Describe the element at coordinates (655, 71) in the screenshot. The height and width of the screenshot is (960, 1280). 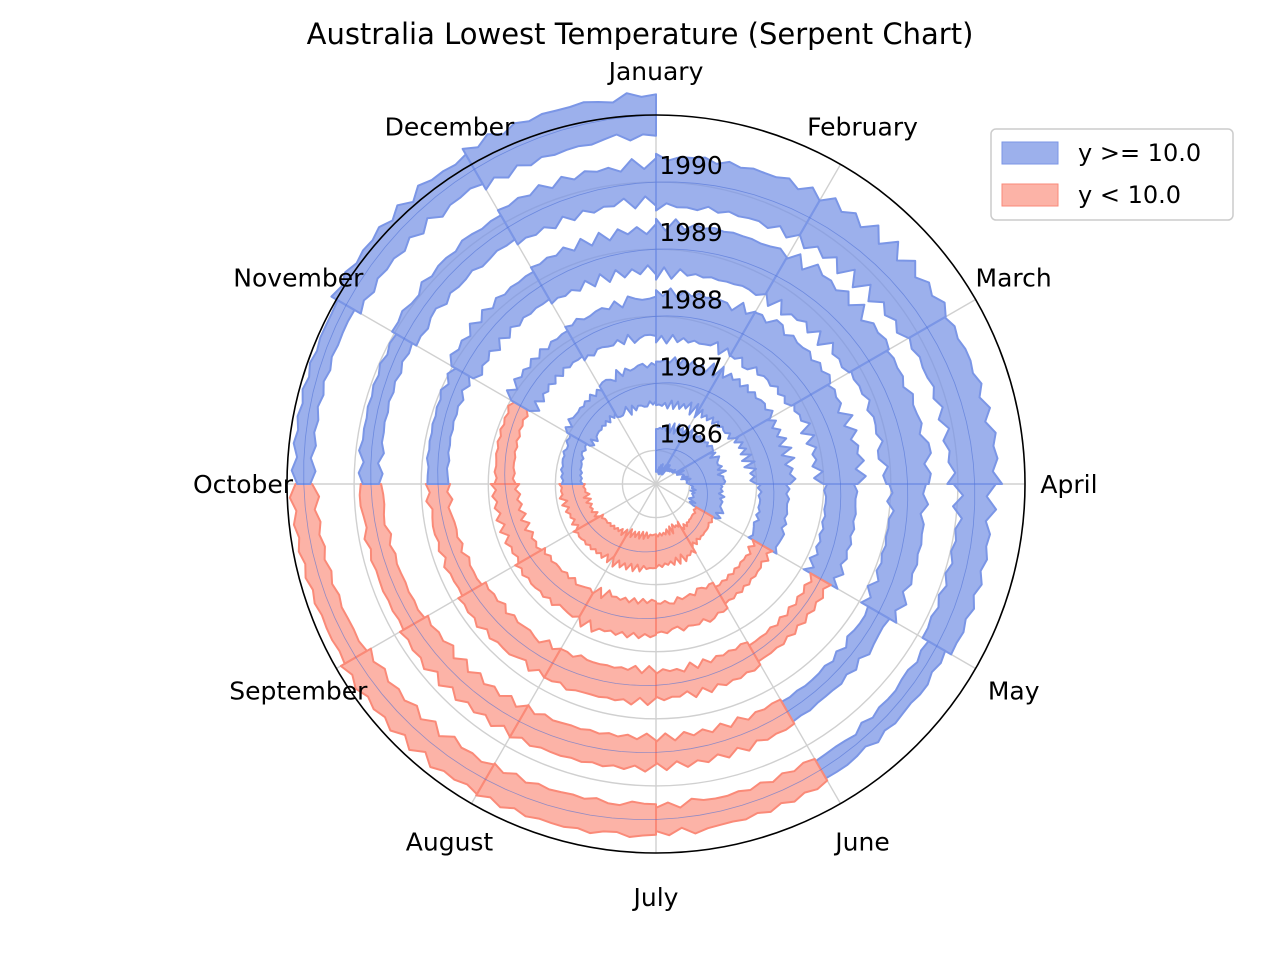
I see `month-label-january: January` at that location.